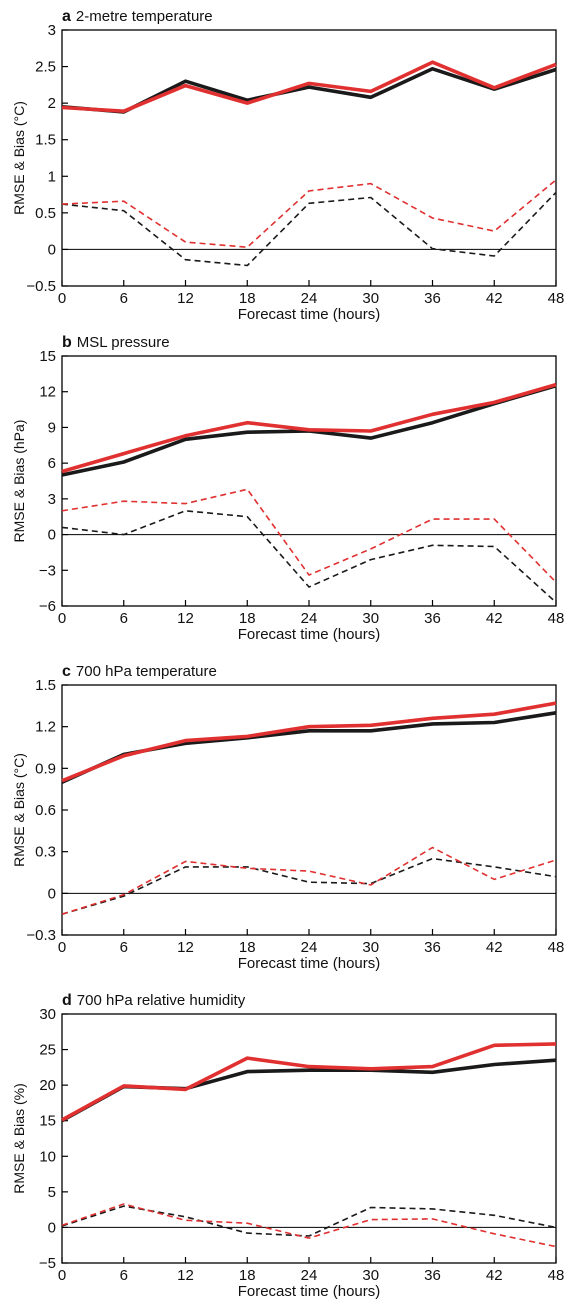  Describe the element at coordinates (47, 1014) in the screenshot. I see `y-tick-label: 30` at that location.